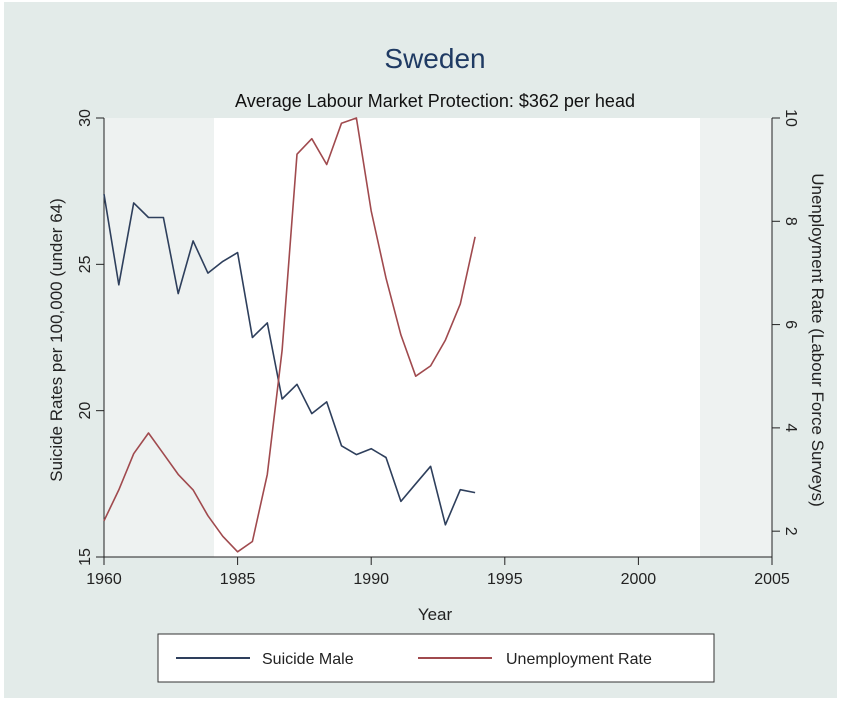 Image resolution: width=841 pixels, height=702 pixels. I want to click on legend-label-suicide-male: Suicide Male, so click(308, 659).